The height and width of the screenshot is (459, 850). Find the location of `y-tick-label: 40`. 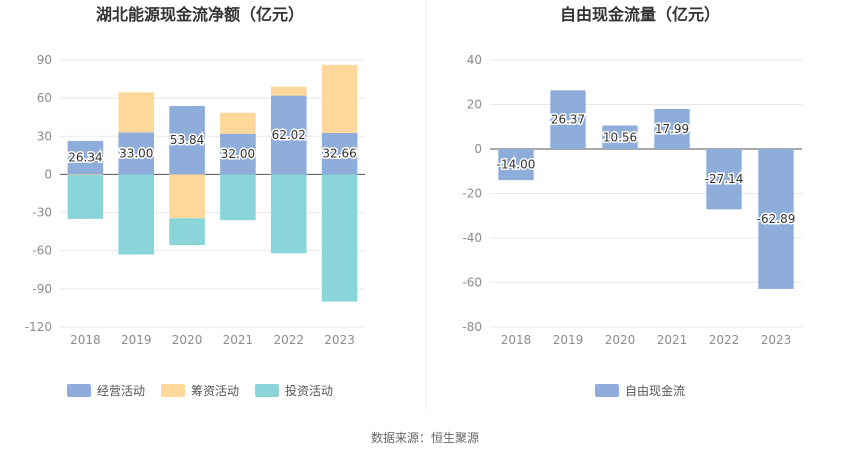

y-tick-label: 40 is located at coordinates (474, 60).